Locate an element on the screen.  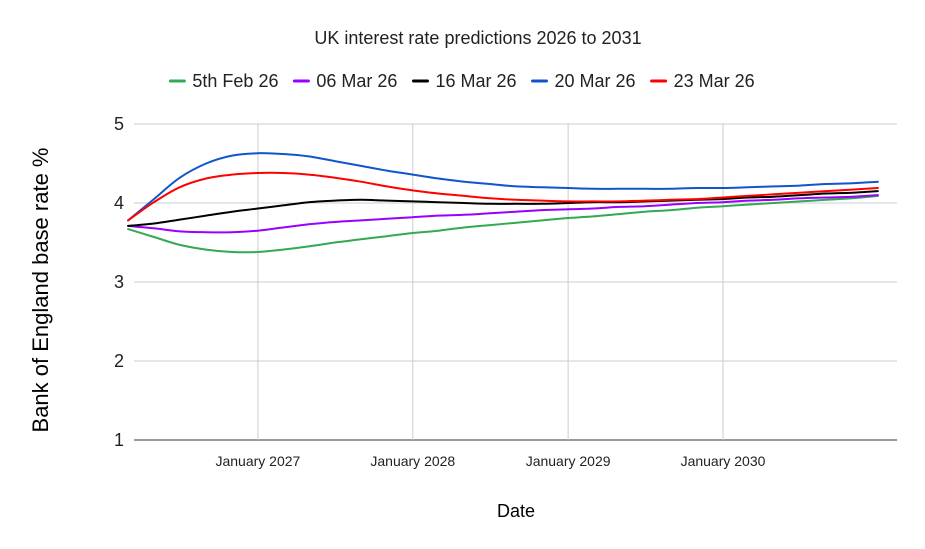
x-tick-label: January 2029 is located at coordinates (568, 461).